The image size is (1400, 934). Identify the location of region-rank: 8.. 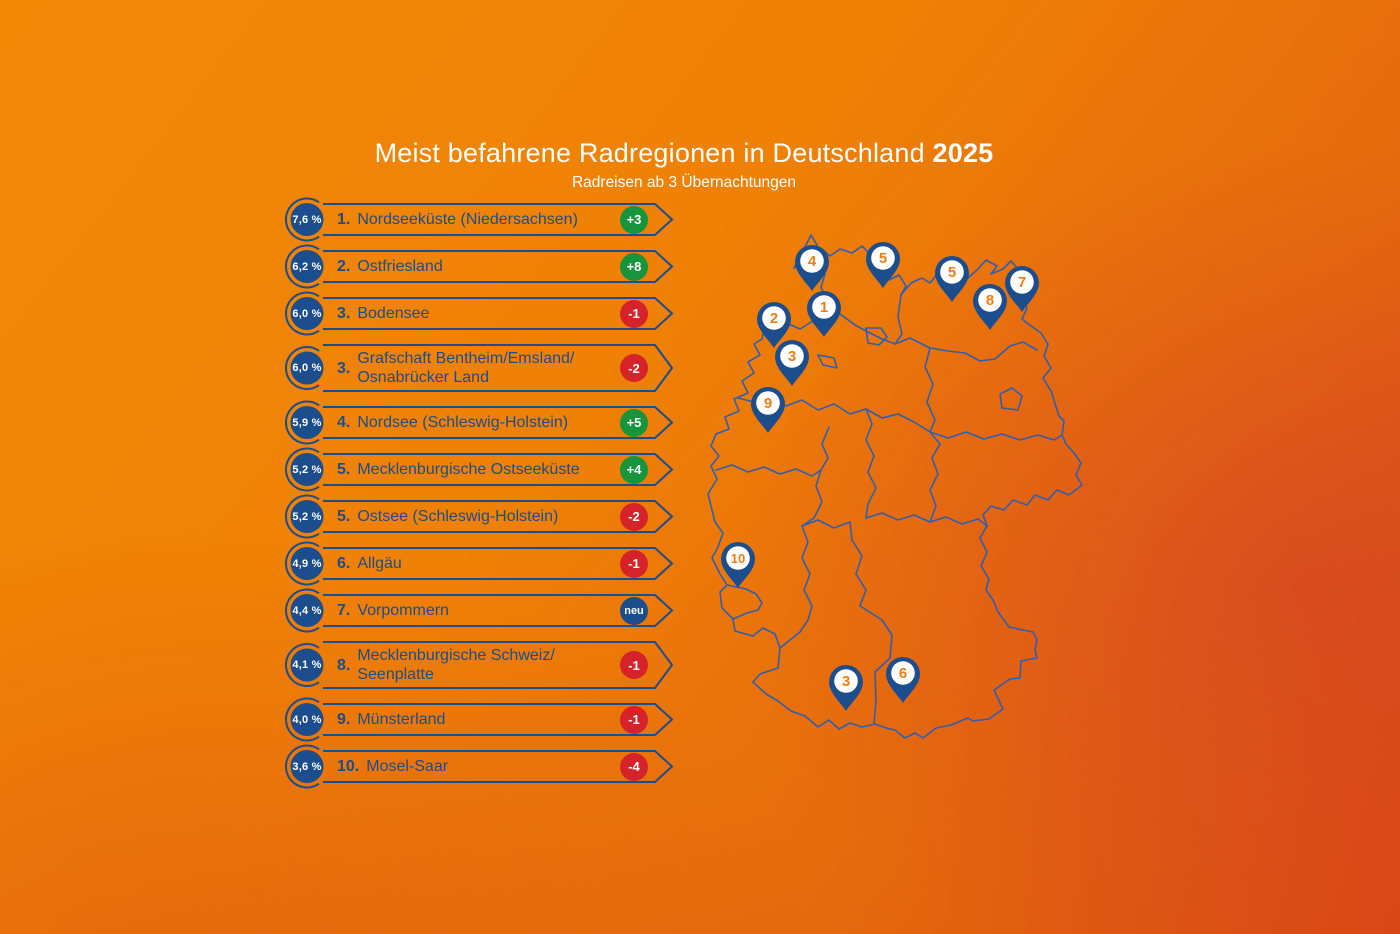
(344, 665).